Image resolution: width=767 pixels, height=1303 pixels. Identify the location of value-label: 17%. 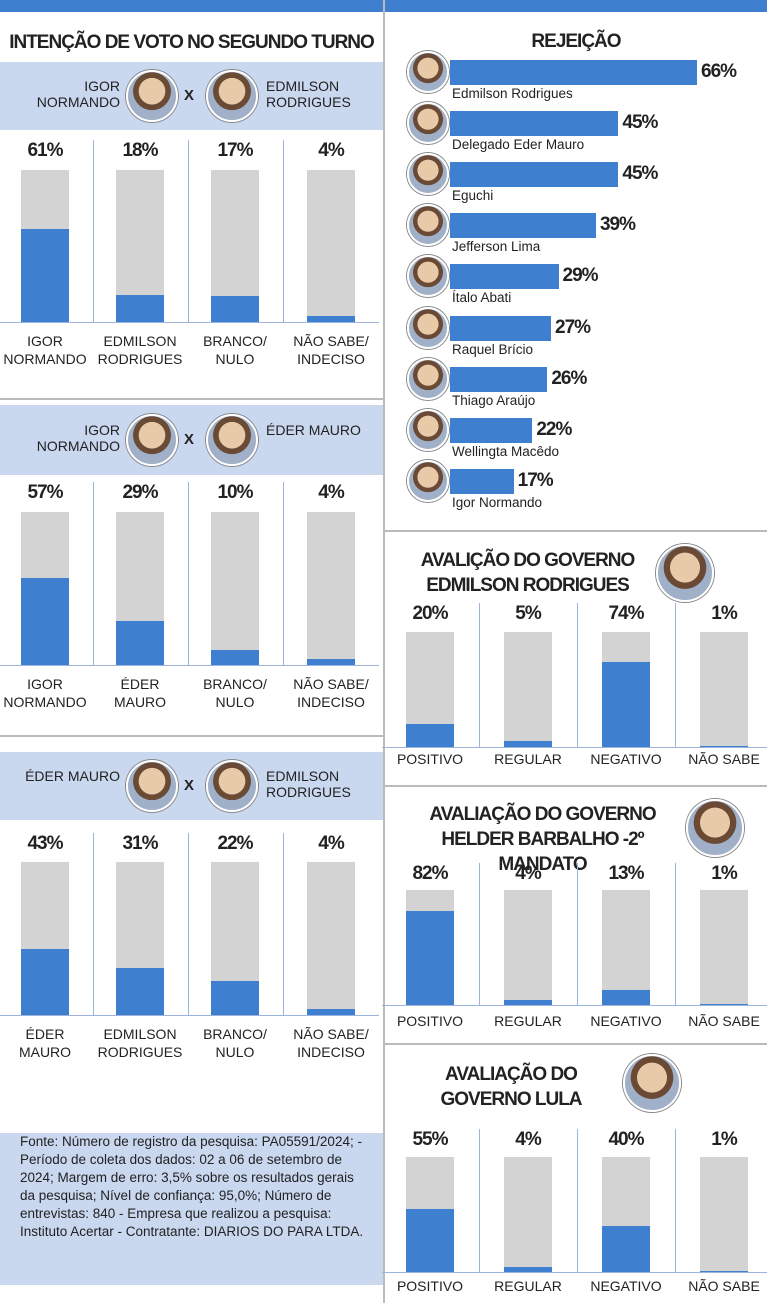
(535, 480).